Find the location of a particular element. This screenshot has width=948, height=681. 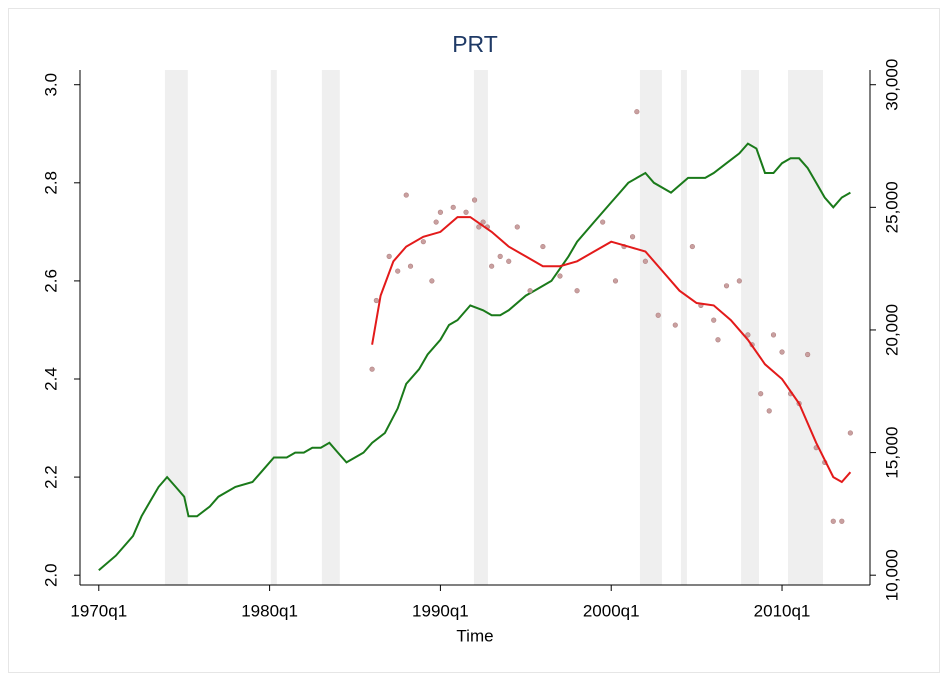

y-tick-label: 2.2 is located at coordinates (50, 477).